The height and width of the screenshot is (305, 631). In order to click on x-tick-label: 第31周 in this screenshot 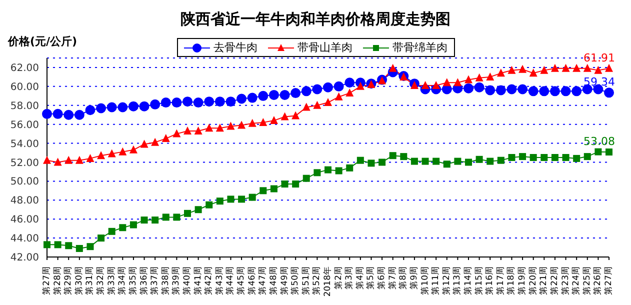, I will do `click(90, 280)`.